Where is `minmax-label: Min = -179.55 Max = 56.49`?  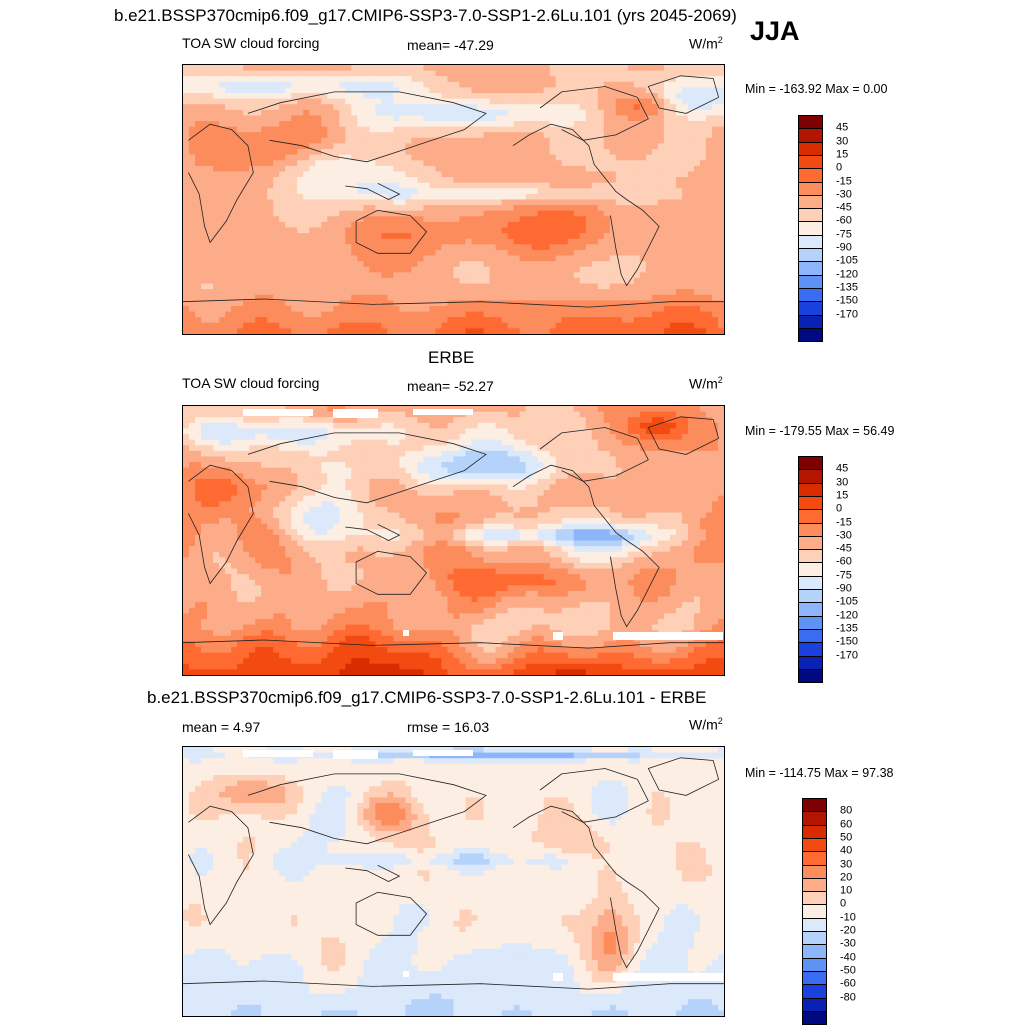
minmax-label: Min = -179.55 Max = 56.49 is located at coordinates (819, 431).